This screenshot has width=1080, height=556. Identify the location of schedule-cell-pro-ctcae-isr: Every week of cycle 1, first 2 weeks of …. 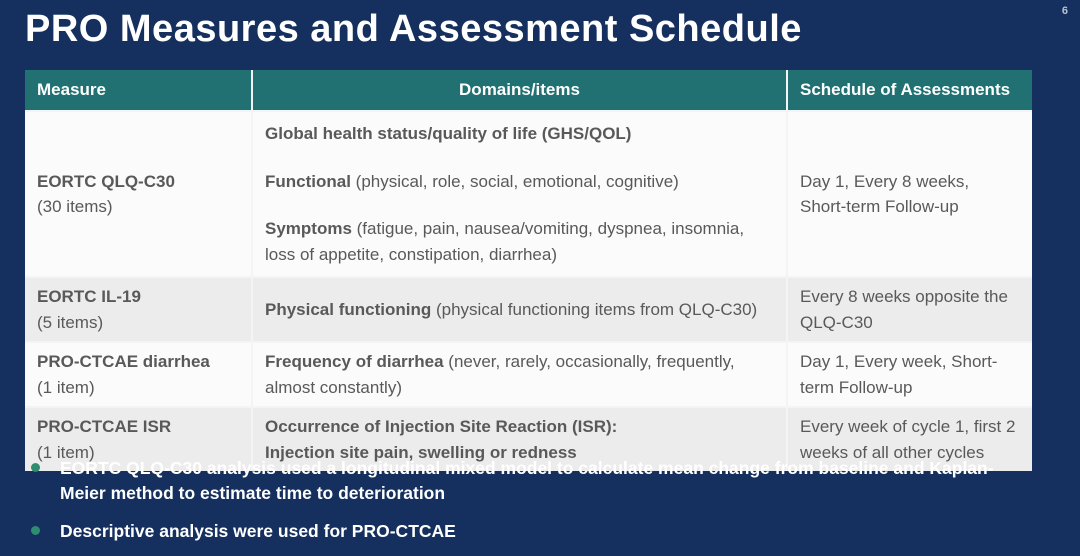
(910, 439).